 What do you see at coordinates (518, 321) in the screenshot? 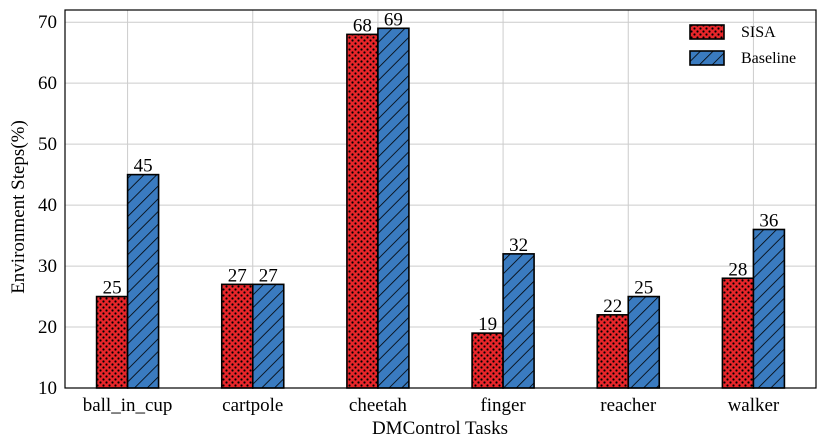
I see `bar-baseline-finger` at bounding box center [518, 321].